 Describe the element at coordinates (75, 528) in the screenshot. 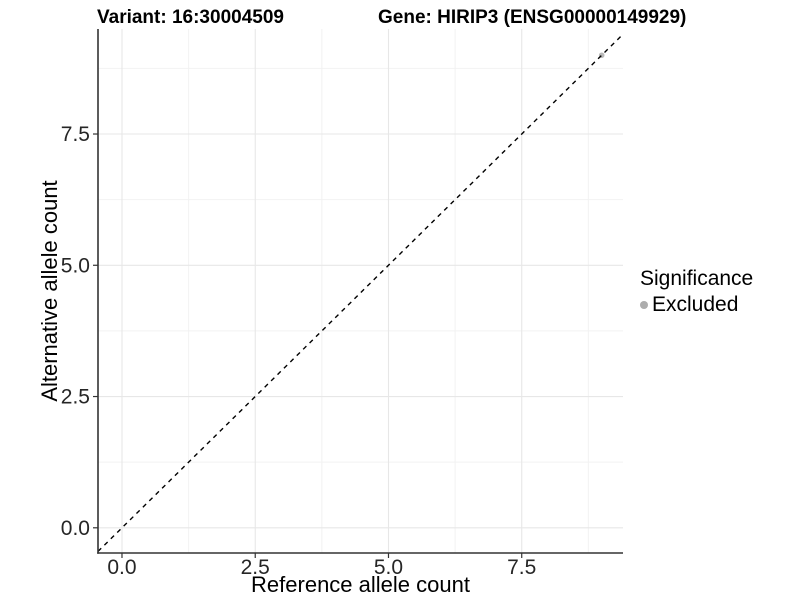

I see `y-tick-label: 0.0` at that location.